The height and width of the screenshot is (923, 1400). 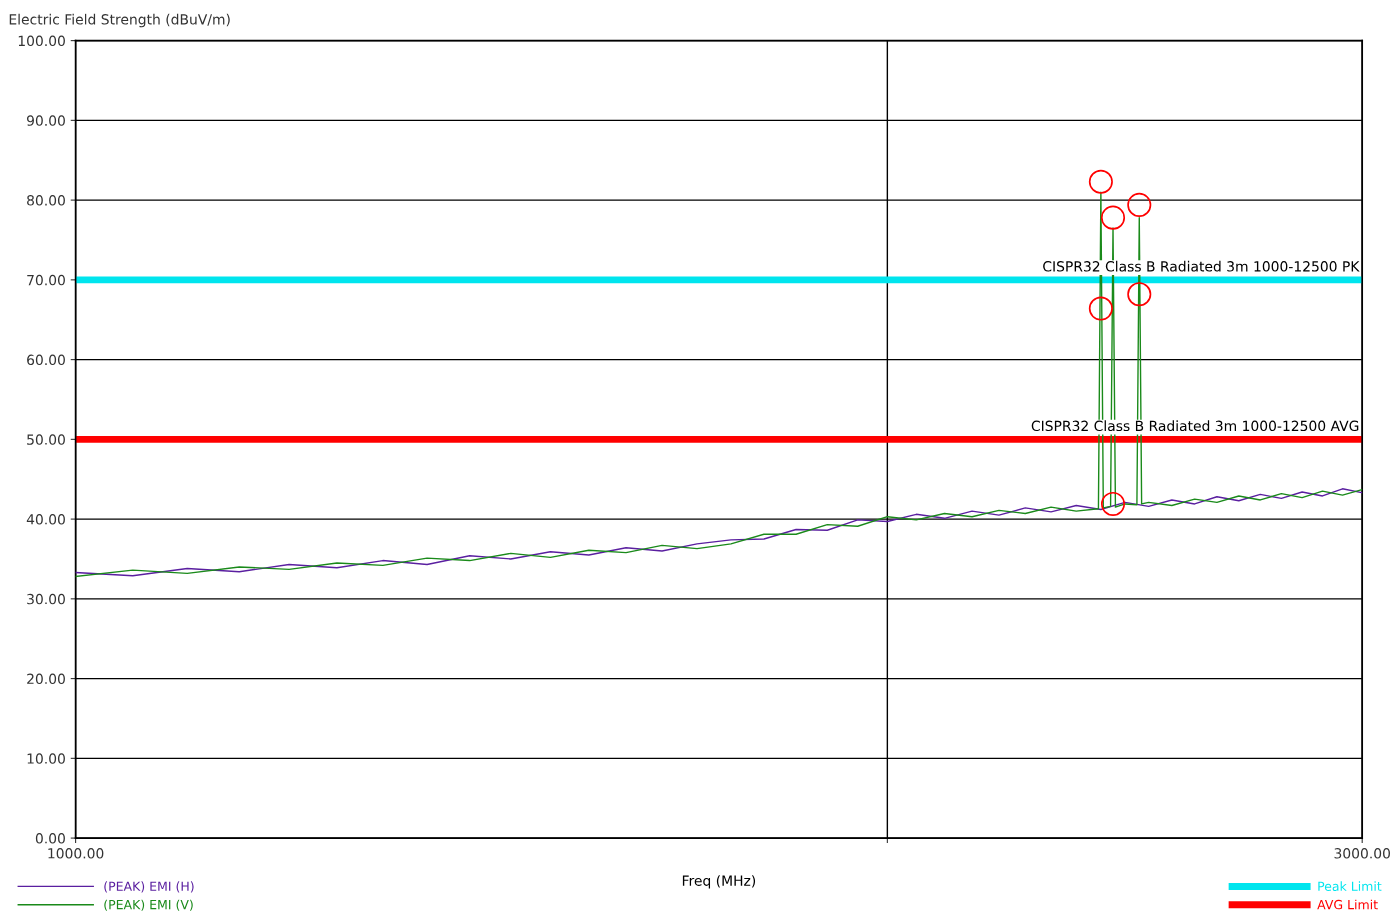 I want to click on y-tick-label: 100.00, so click(x=41, y=41).